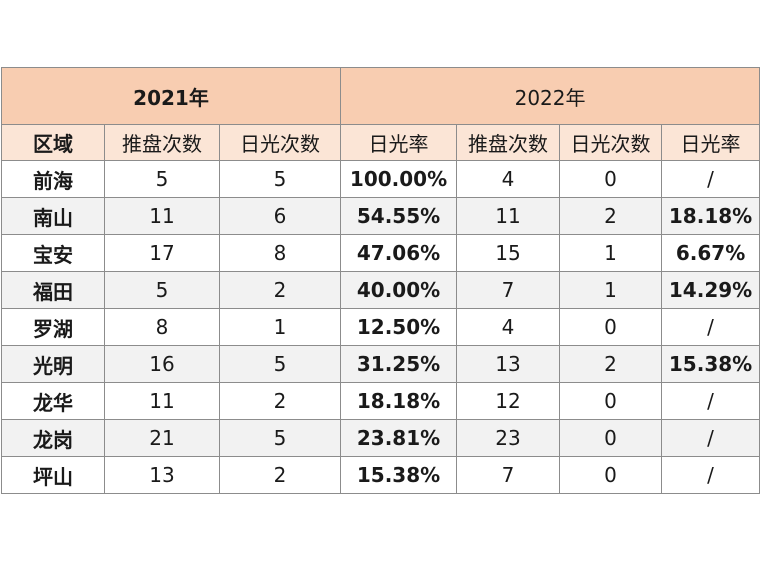  Describe the element at coordinates (508, 253) in the screenshot. I see `cell-launch-count-2022: 15` at that location.